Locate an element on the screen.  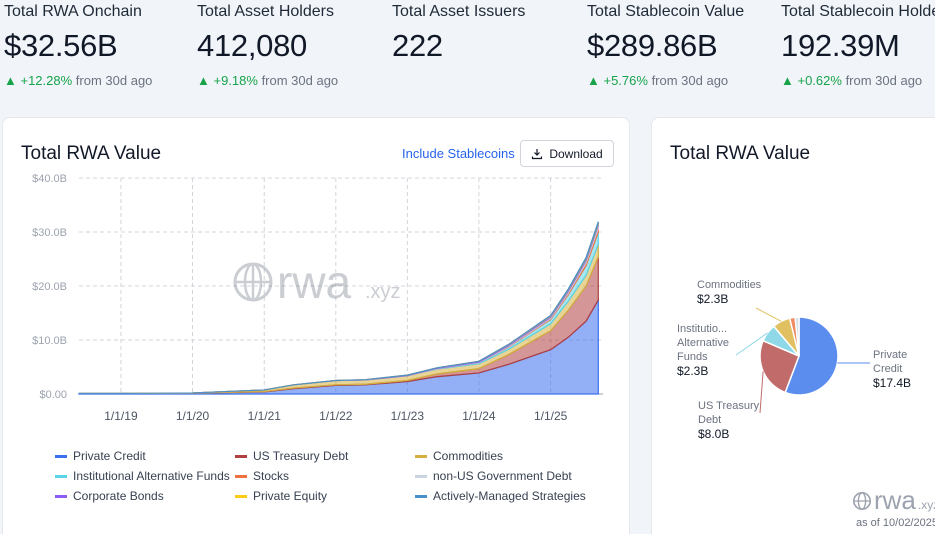
y-tick-label: $30.0B is located at coordinates (49, 233).